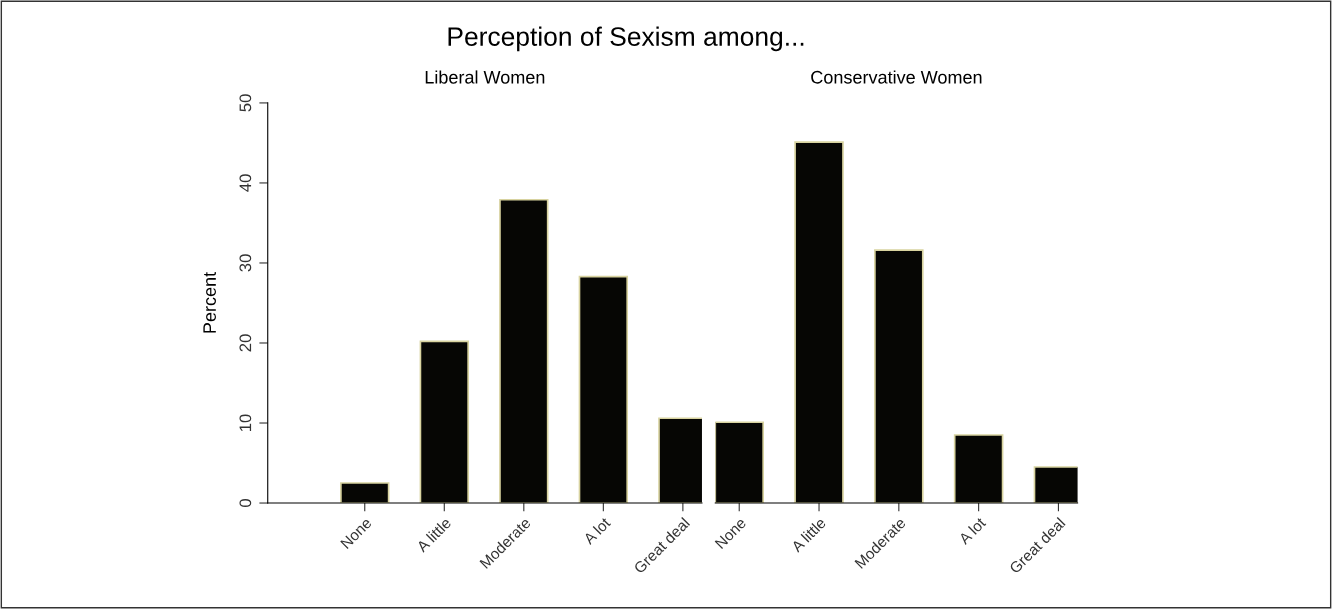  What do you see at coordinates (245, 183) in the screenshot?
I see `y-tick-label: 40` at bounding box center [245, 183].